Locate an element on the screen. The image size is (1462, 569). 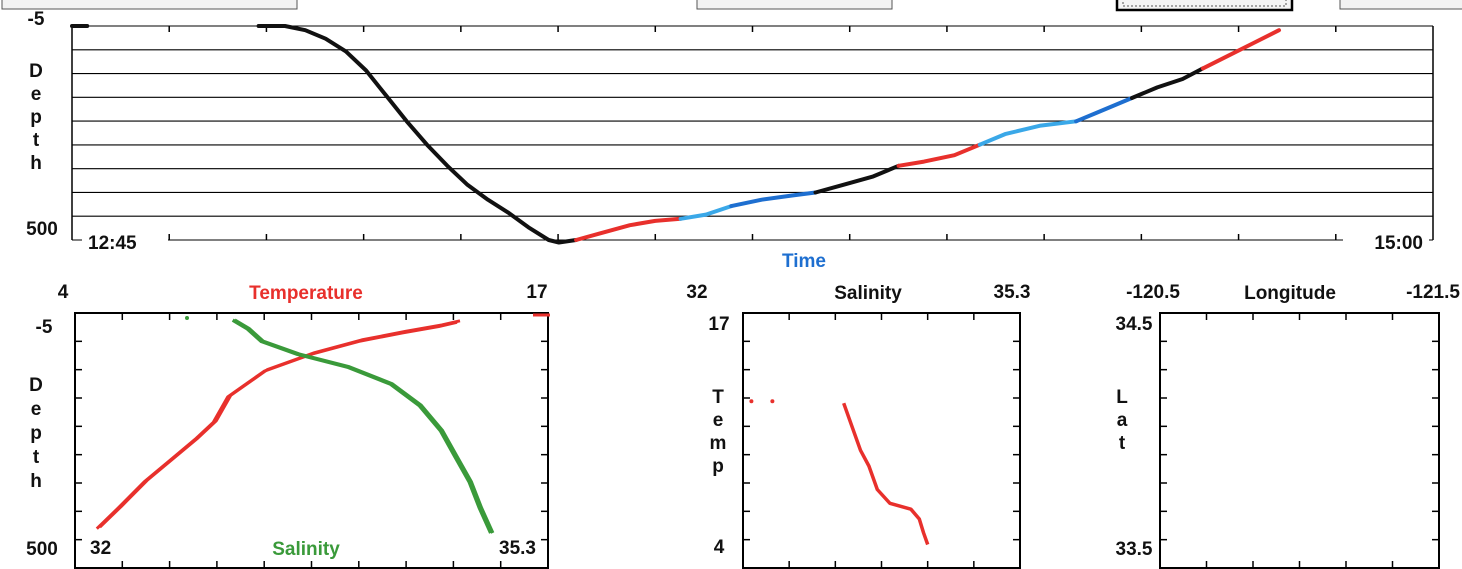
profile-ticks is located at coordinates (311, 440).